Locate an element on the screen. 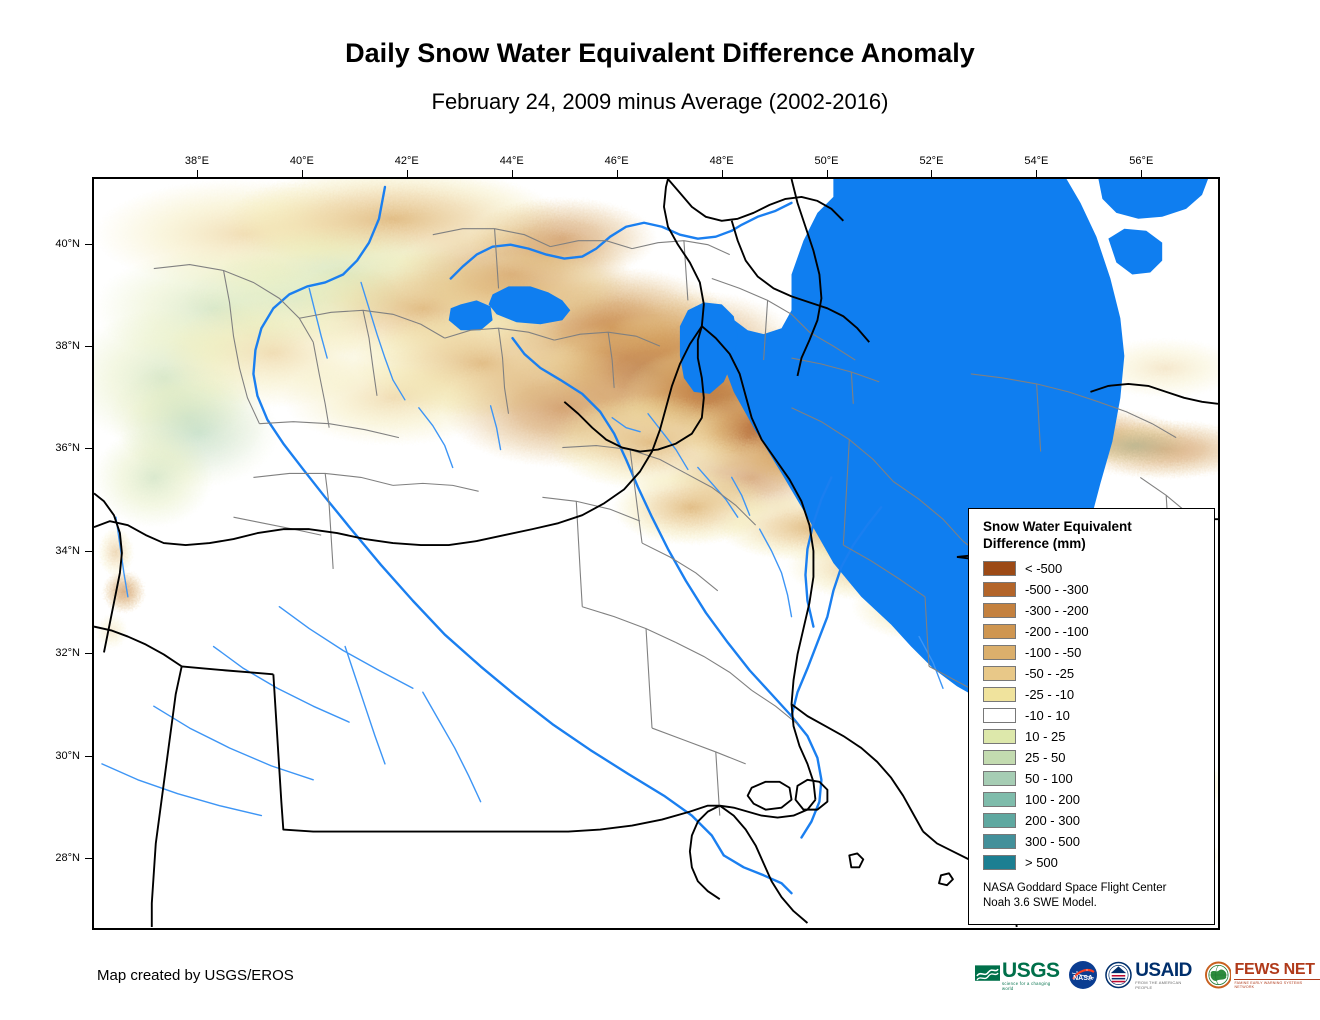  legend-row: 25 - 50 is located at coordinates (1098, 757).